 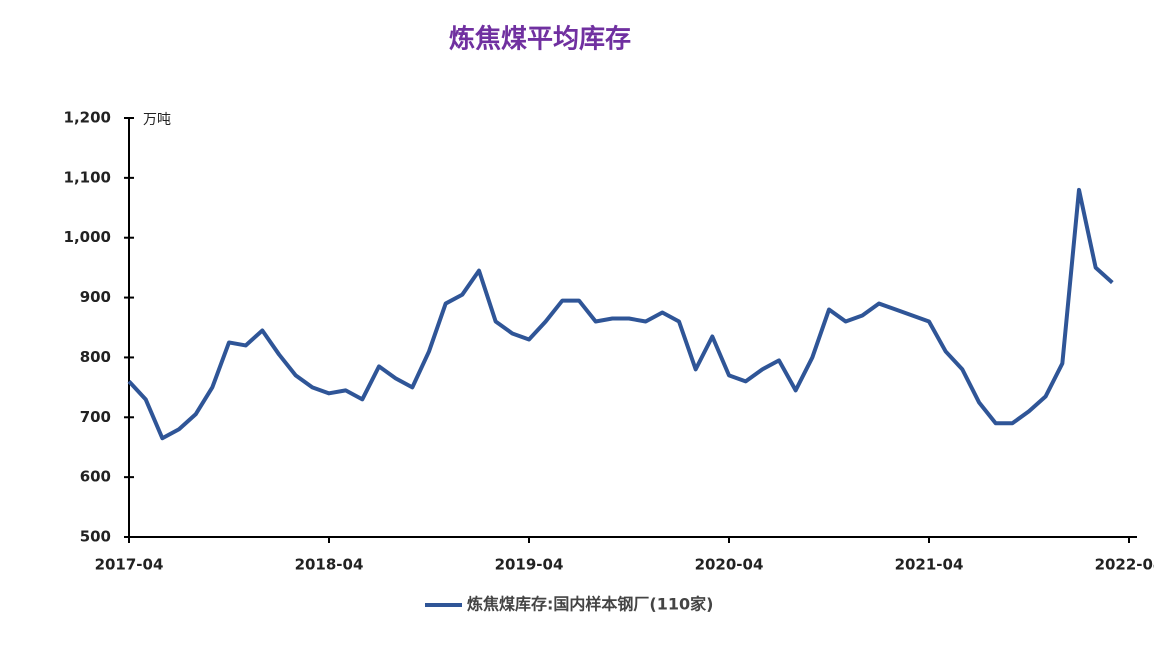 What do you see at coordinates (129, 565) in the screenshot?
I see `x-tick-label: 2017-04` at bounding box center [129, 565].